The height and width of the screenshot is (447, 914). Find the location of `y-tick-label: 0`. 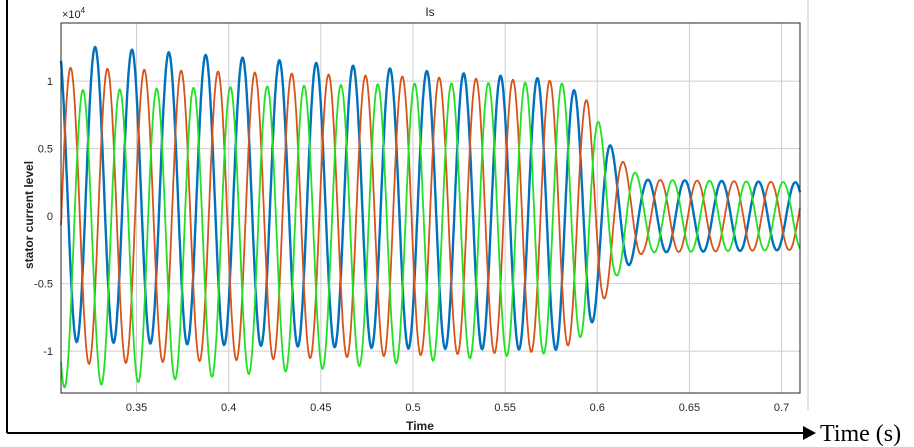

y-tick-label: 0 is located at coordinates (50, 217).